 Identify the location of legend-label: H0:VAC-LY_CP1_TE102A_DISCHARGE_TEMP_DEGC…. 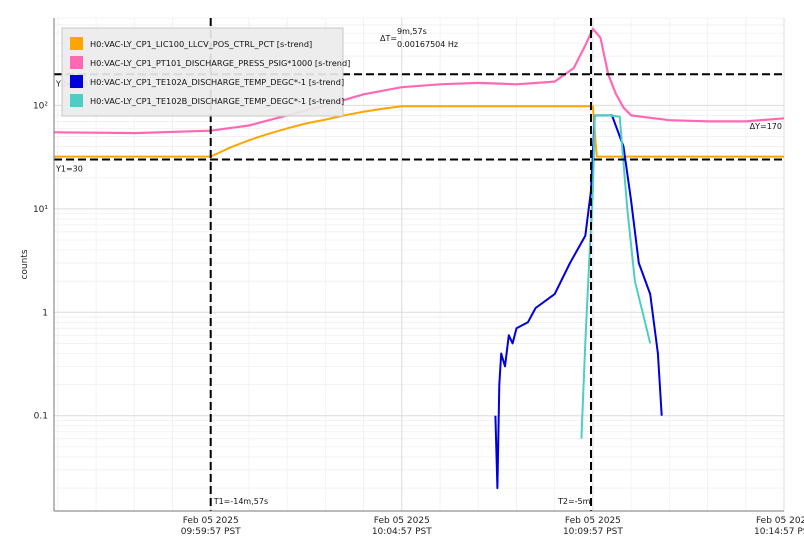
(217, 82).